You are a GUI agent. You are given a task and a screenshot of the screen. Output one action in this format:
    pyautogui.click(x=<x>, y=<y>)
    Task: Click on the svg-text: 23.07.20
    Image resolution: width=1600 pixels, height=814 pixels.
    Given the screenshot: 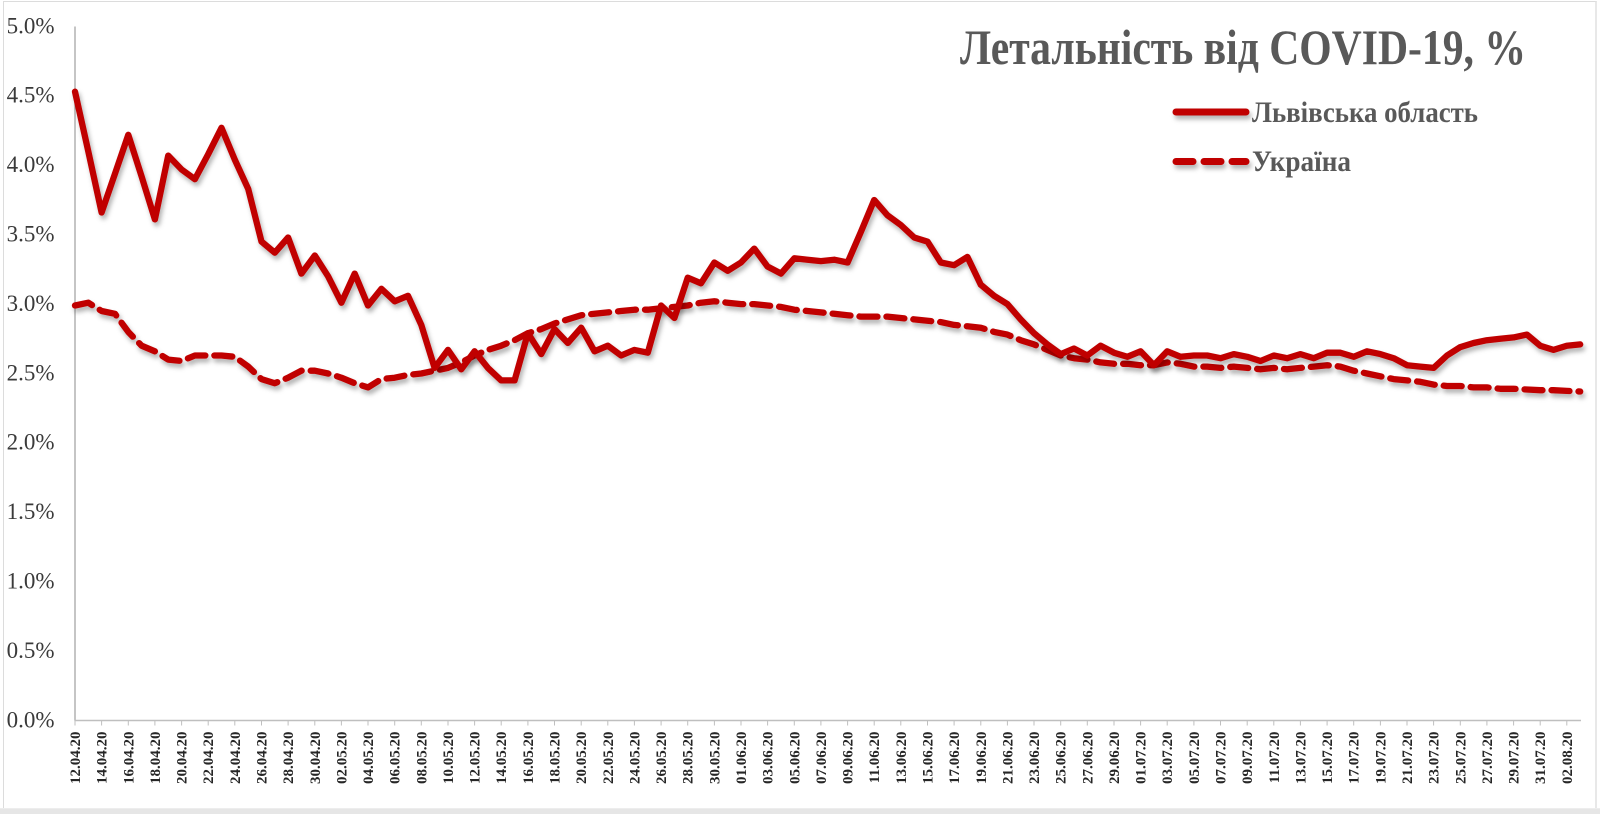 What is the action you would take?
    pyautogui.click(x=1435, y=758)
    